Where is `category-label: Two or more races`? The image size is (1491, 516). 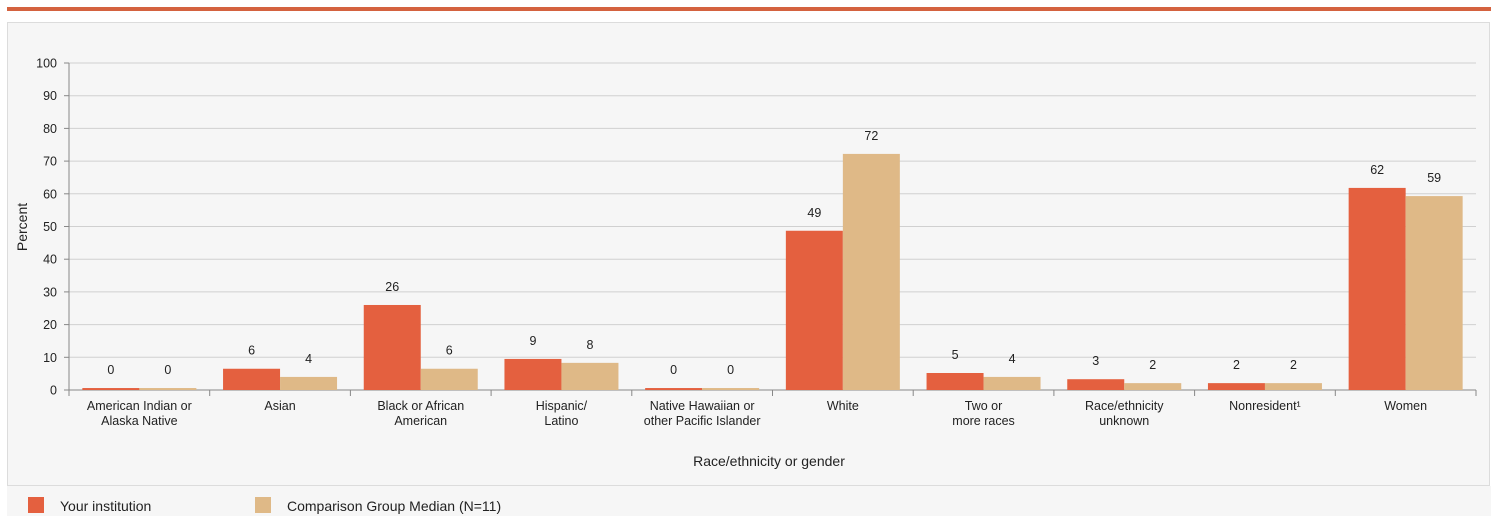 category-label: Two or more races is located at coordinates (983, 413).